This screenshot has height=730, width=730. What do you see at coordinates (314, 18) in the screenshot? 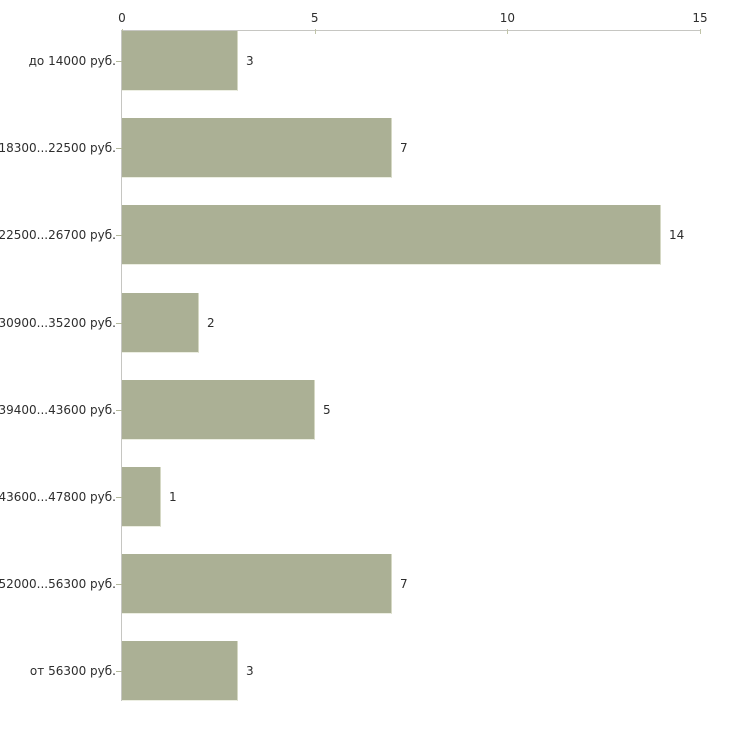
I see `x-axis-tick-label: 5` at bounding box center [314, 18].